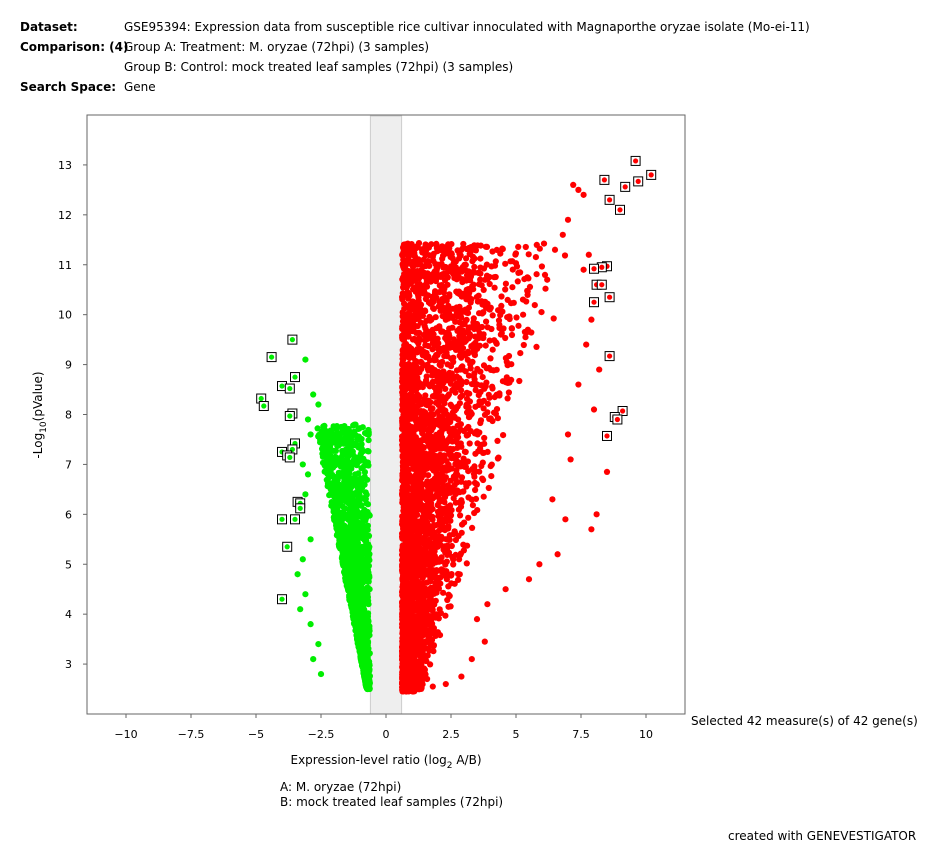  Describe the element at coordinates (68, 87) in the screenshot. I see `search-space-key: Search Space:` at that location.